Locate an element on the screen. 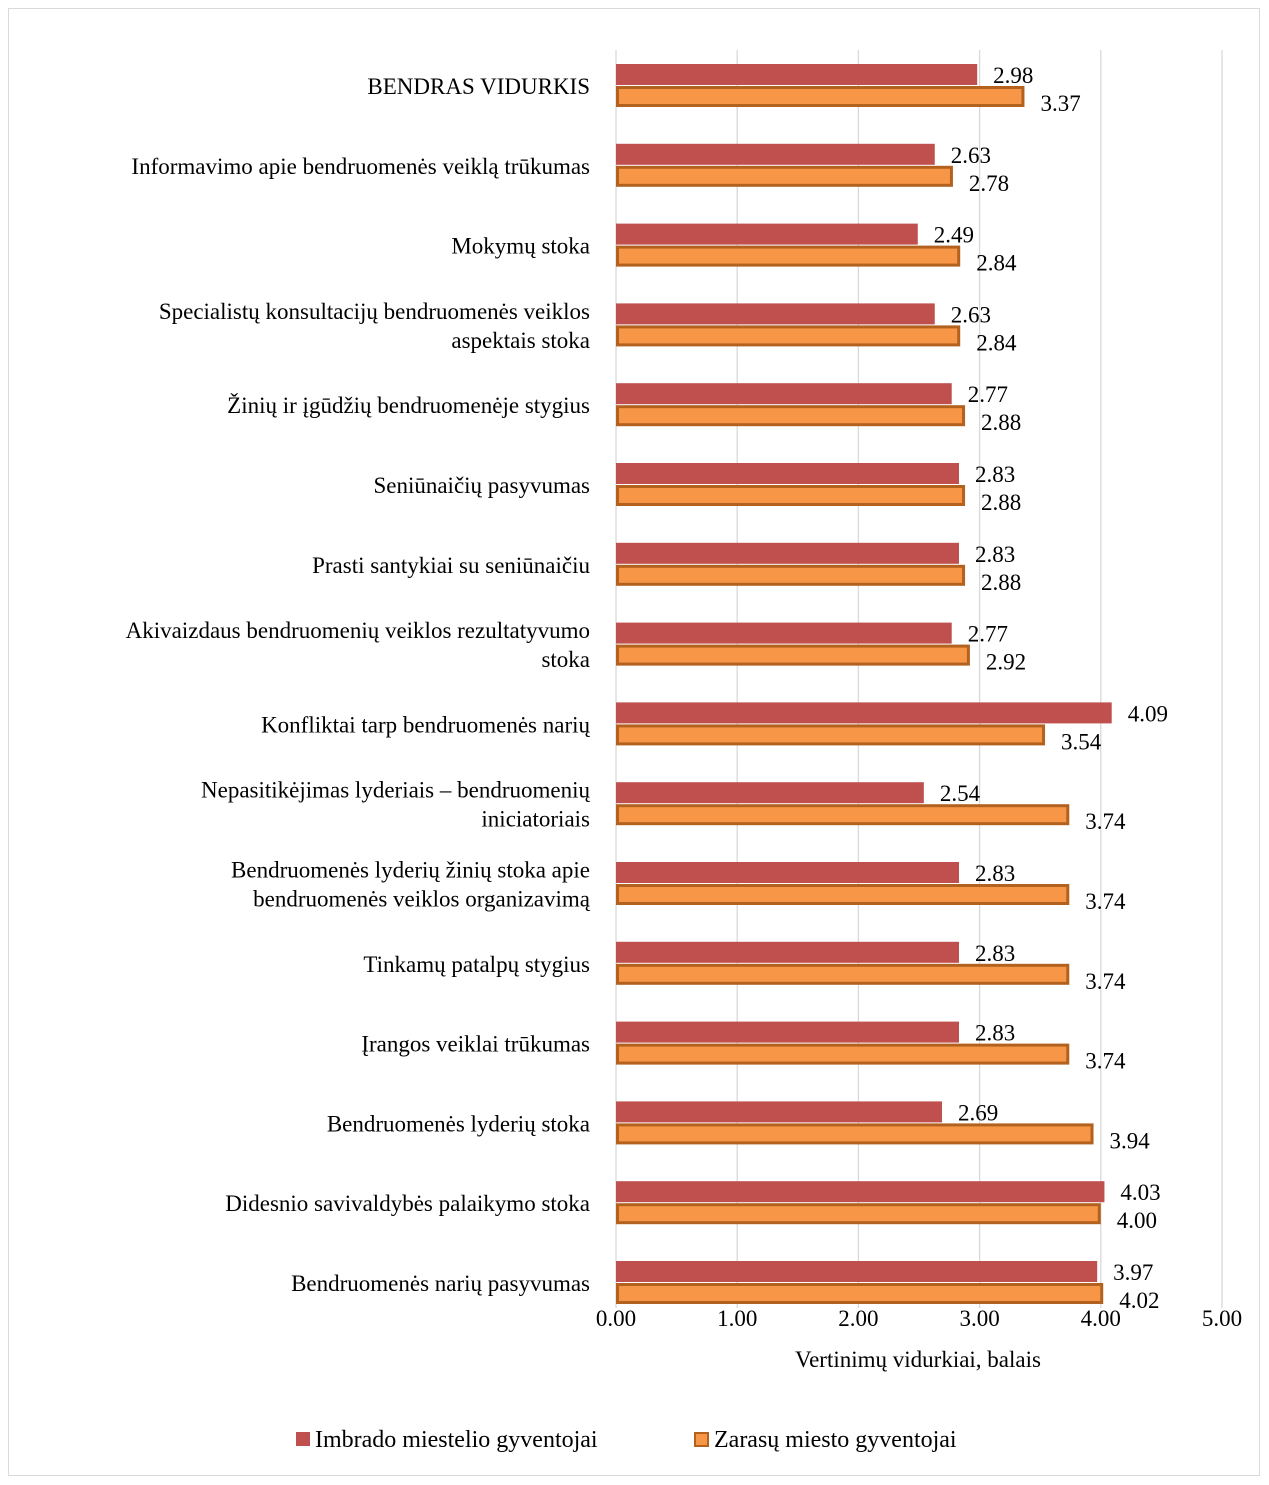  x-tick-label: 0.00 is located at coordinates (616, 1318).